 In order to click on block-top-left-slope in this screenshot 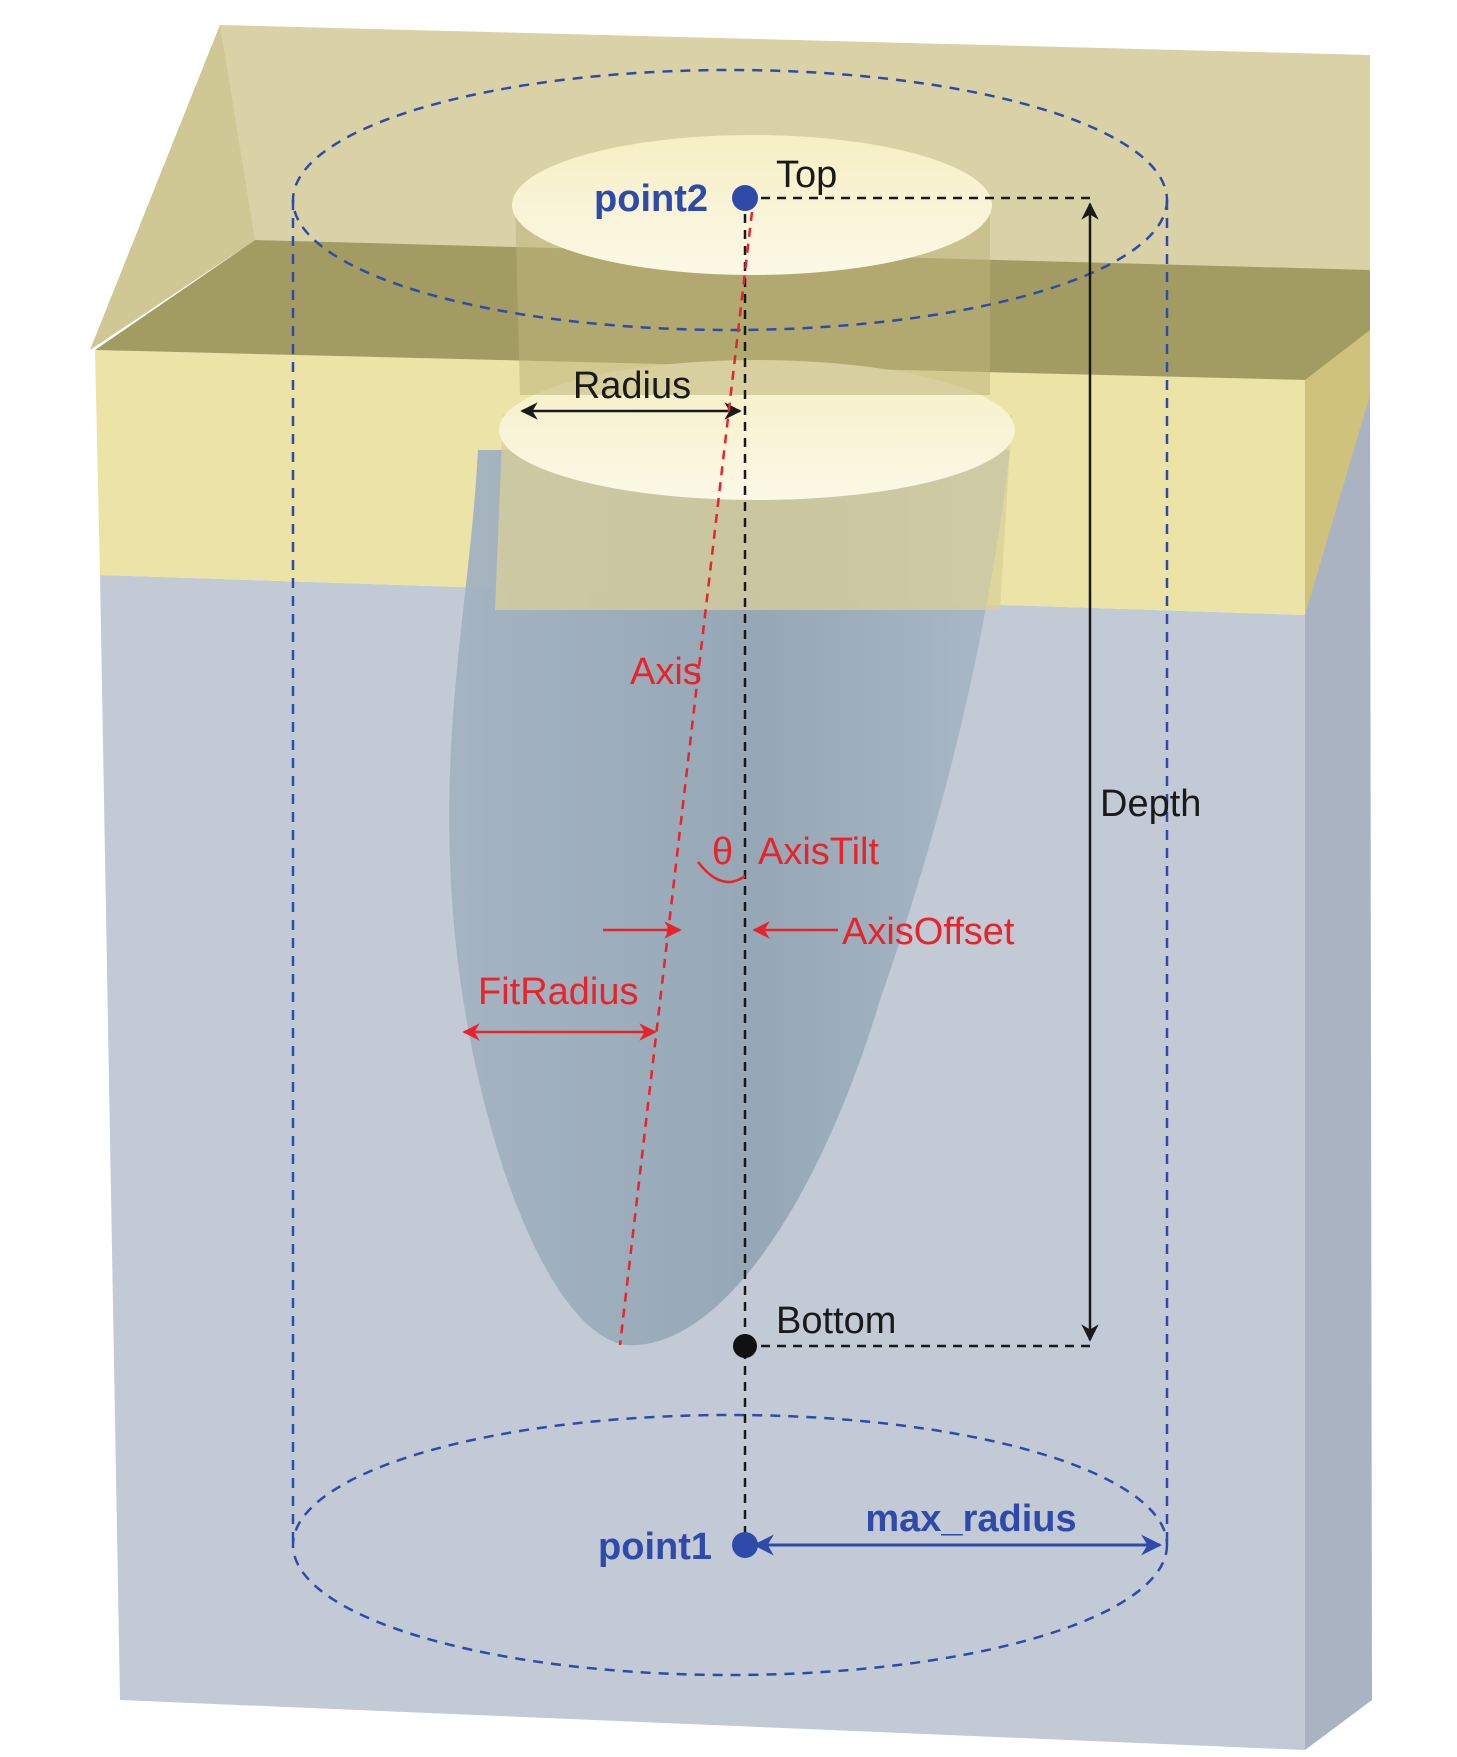, I will do `click(172, 187)`.